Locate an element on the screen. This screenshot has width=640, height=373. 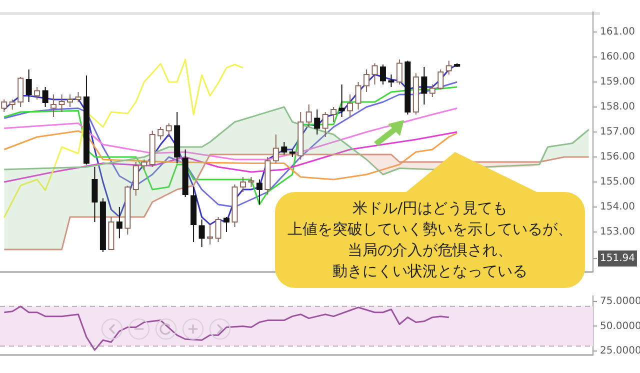
y-tick-label: 154.00 is located at coordinates (617, 207).